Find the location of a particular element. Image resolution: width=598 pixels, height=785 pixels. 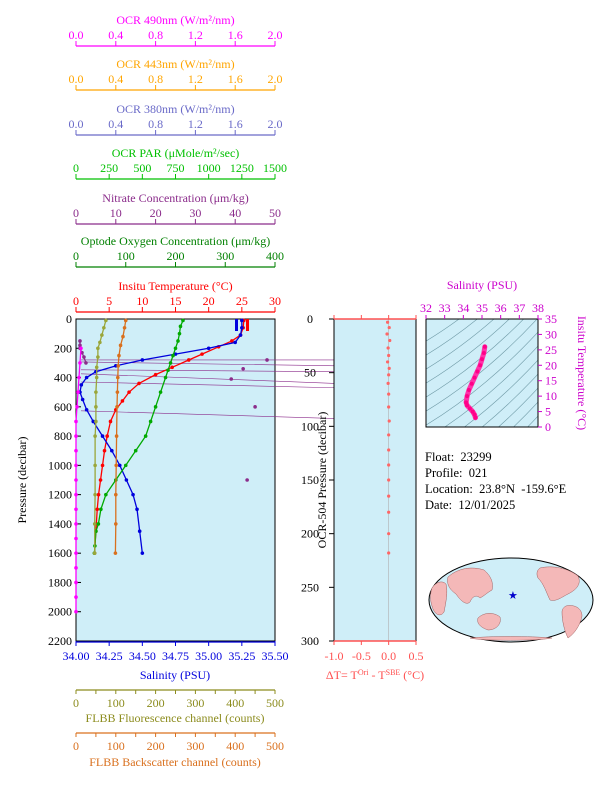

ts-salinity-tick-label-0: 32 is located at coordinates (426, 308).